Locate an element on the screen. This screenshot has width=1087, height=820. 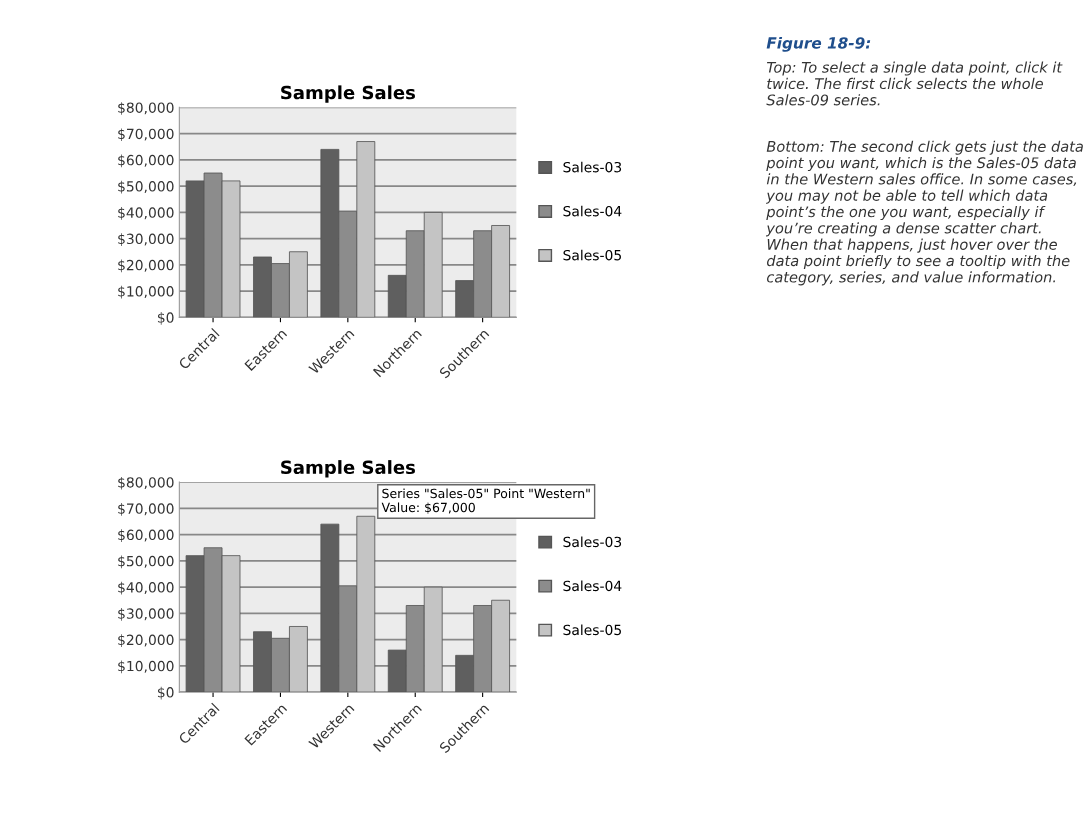
annotation: Series "Sales-05" Point "Western" Value: $67,000 is located at coordinates (485, 501).